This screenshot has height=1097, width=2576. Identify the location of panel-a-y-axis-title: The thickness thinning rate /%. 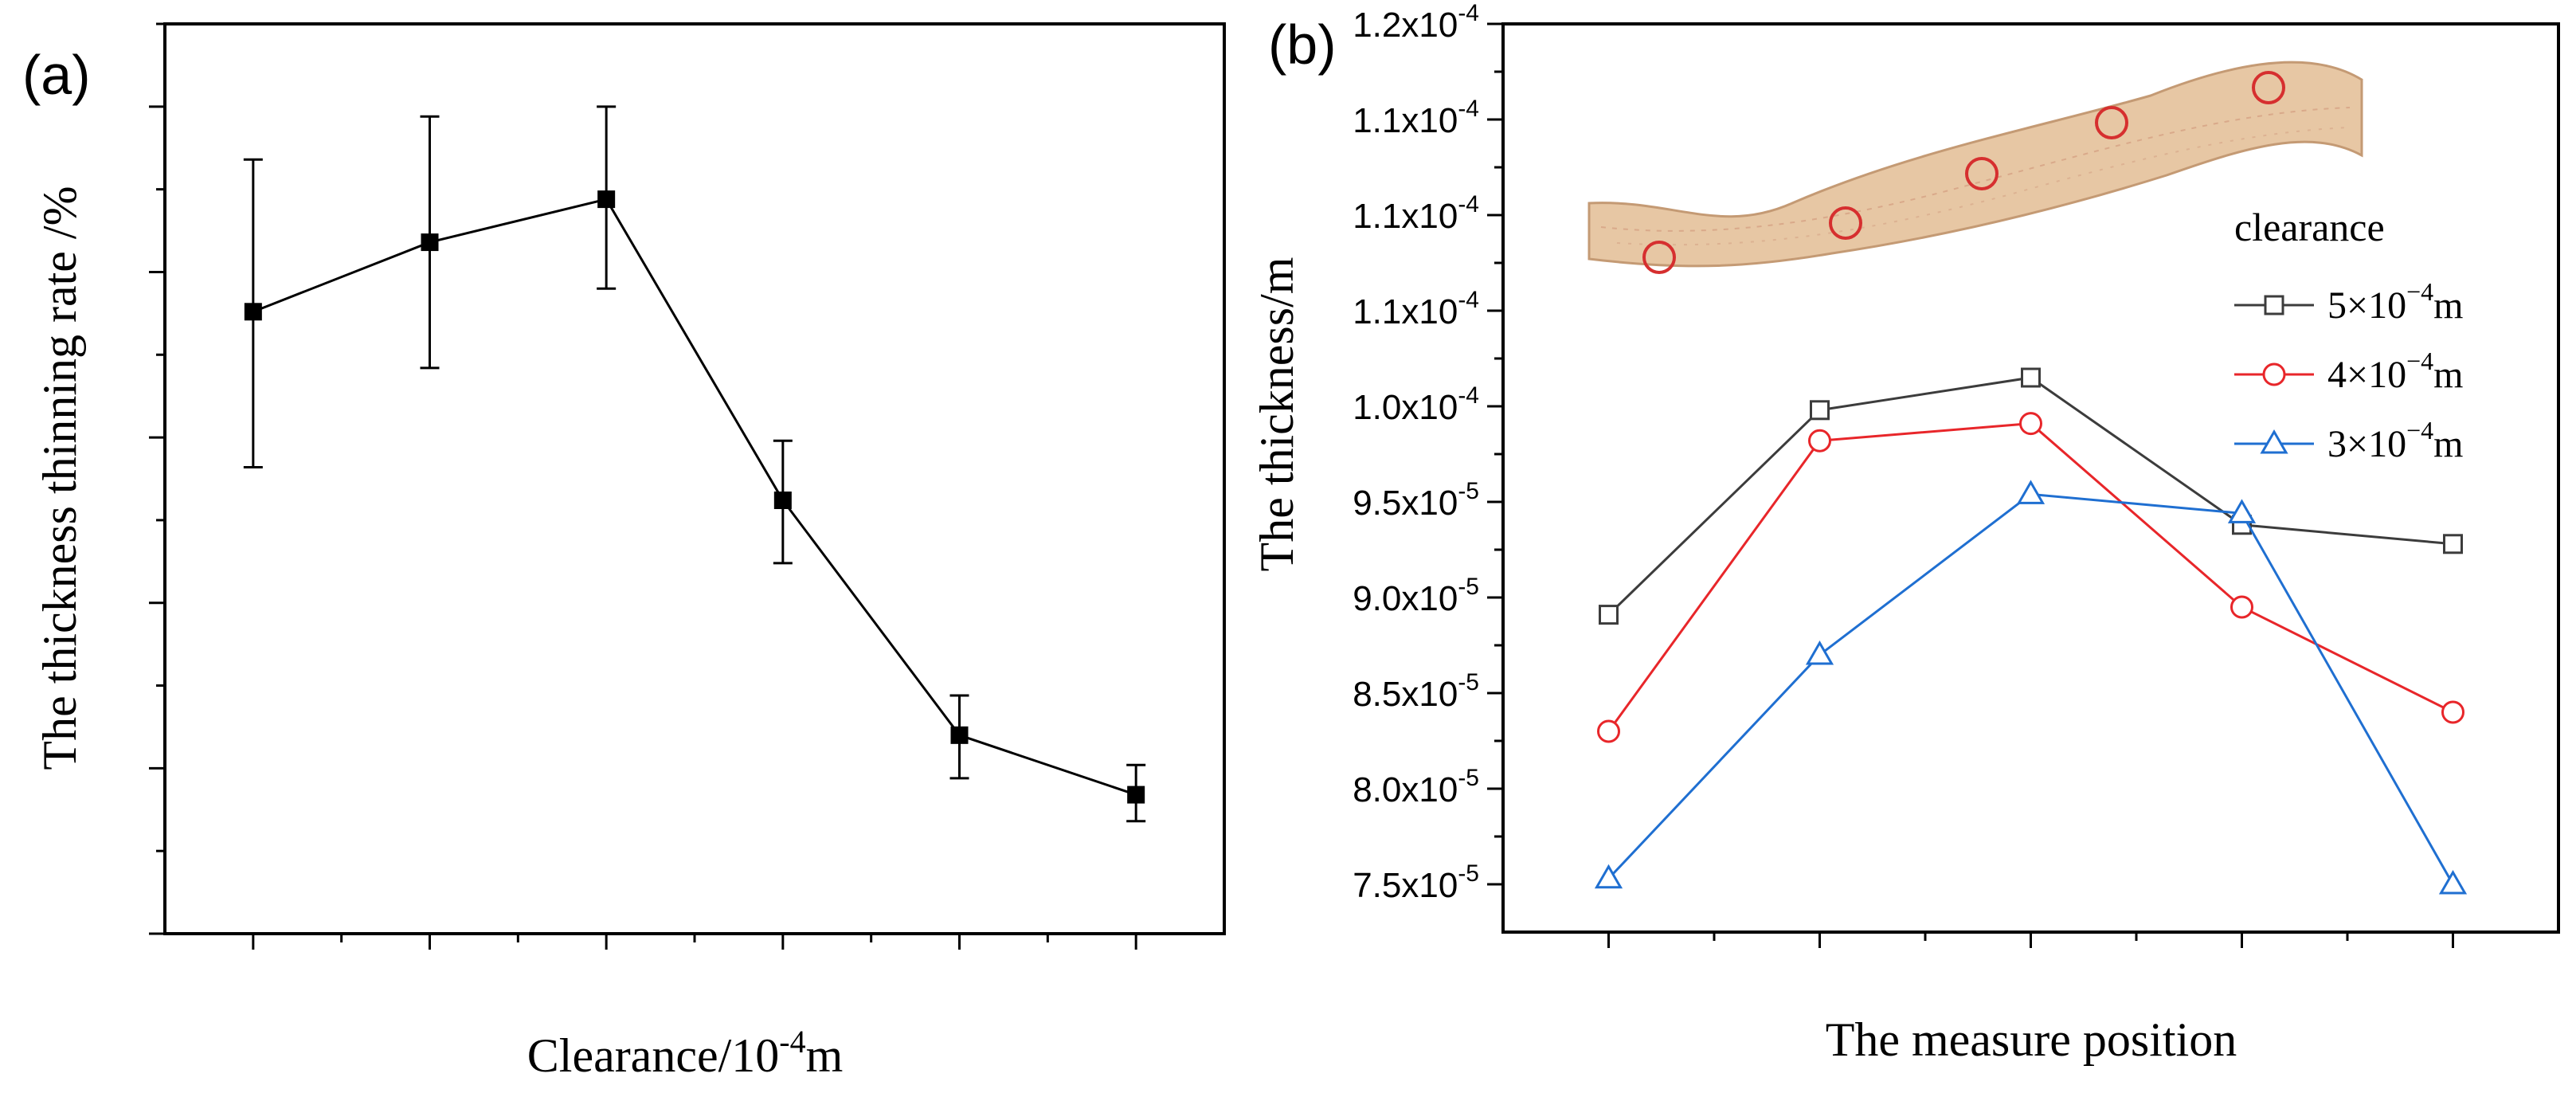
(59, 478).